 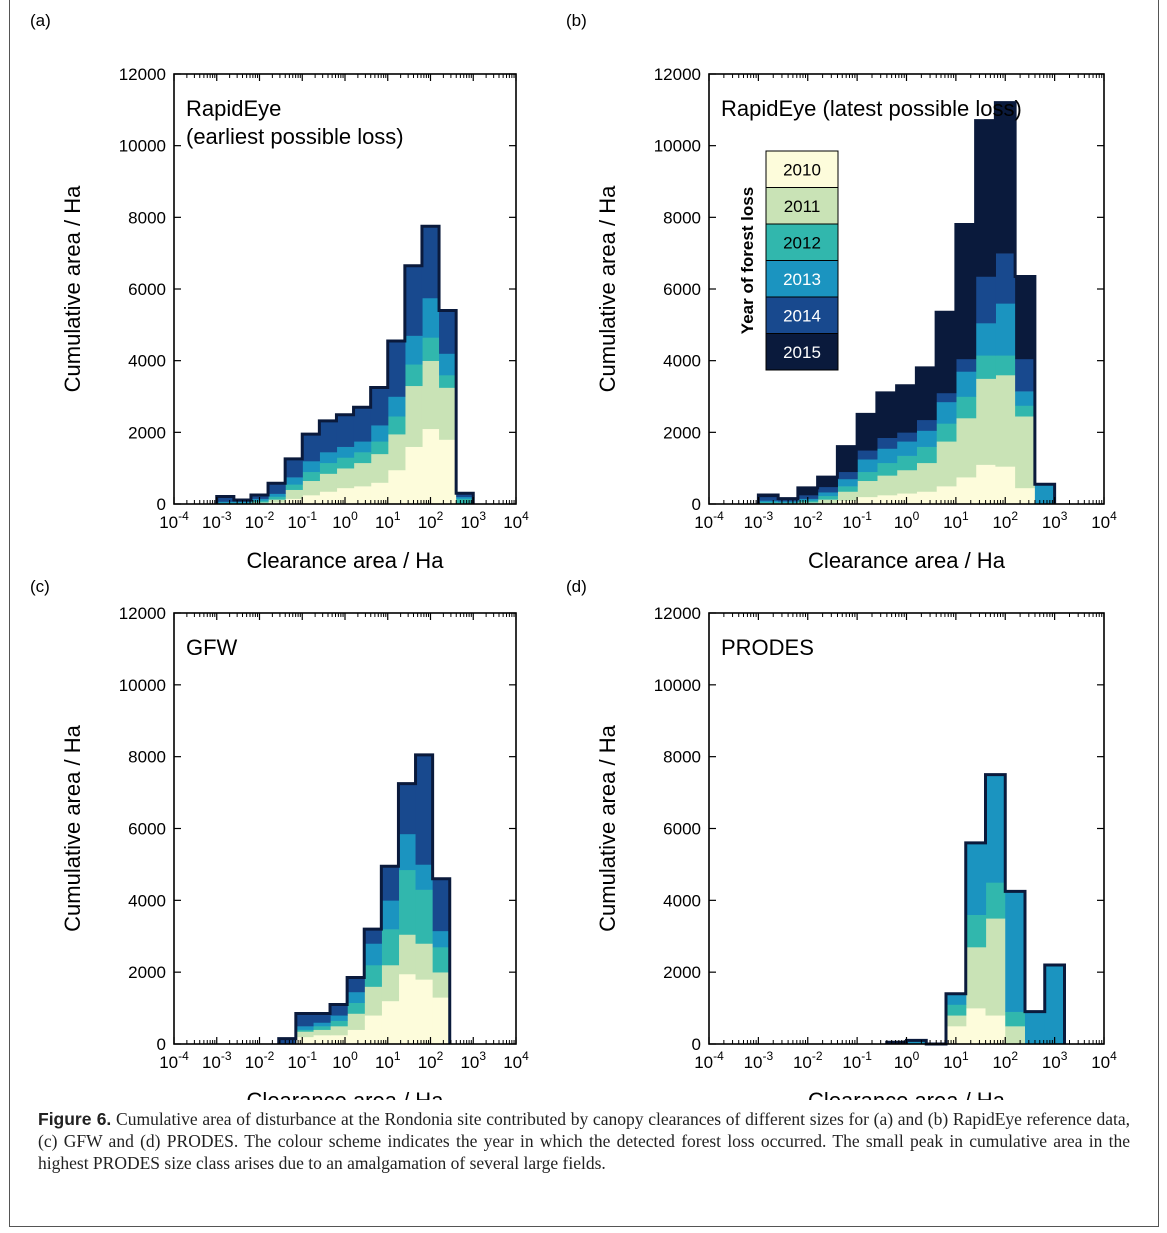 What do you see at coordinates (183, 516) in the screenshot?
I see `x-tick-exponent: -4` at bounding box center [183, 516].